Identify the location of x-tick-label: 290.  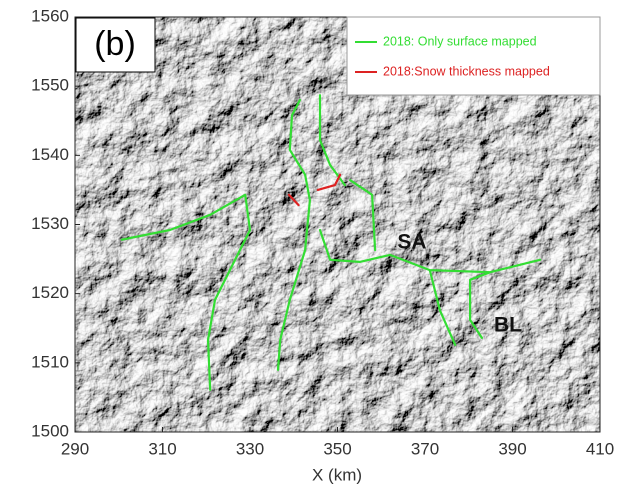
(75, 448).